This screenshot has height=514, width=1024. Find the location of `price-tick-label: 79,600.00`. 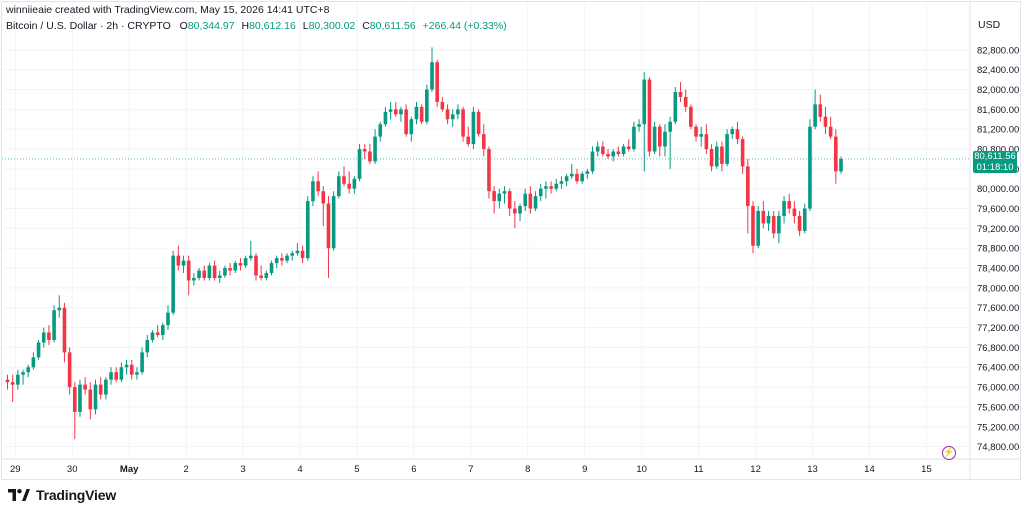

price-tick-label: 79,600.00 is located at coordinates (998, 209).